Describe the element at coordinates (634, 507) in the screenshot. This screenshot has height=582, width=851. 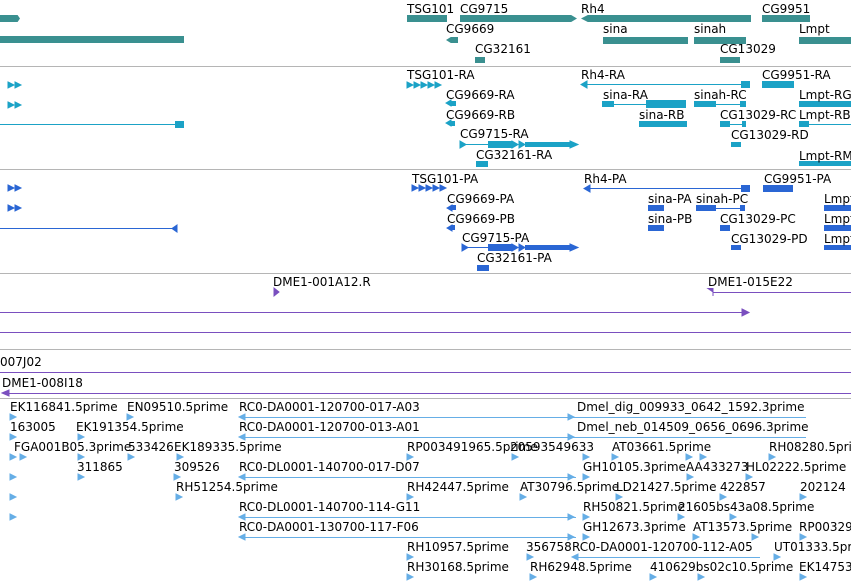
I see `est-label: RH50821.5prime` at that location.